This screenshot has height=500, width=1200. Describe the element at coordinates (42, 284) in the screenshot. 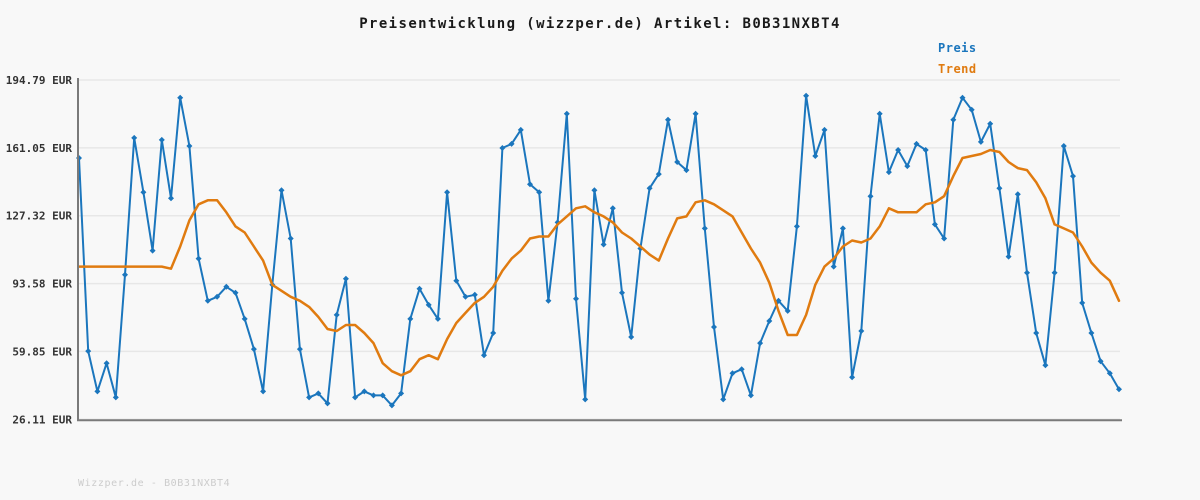

I see `y-axis-tick-label: 93.58 EUR` at that location.